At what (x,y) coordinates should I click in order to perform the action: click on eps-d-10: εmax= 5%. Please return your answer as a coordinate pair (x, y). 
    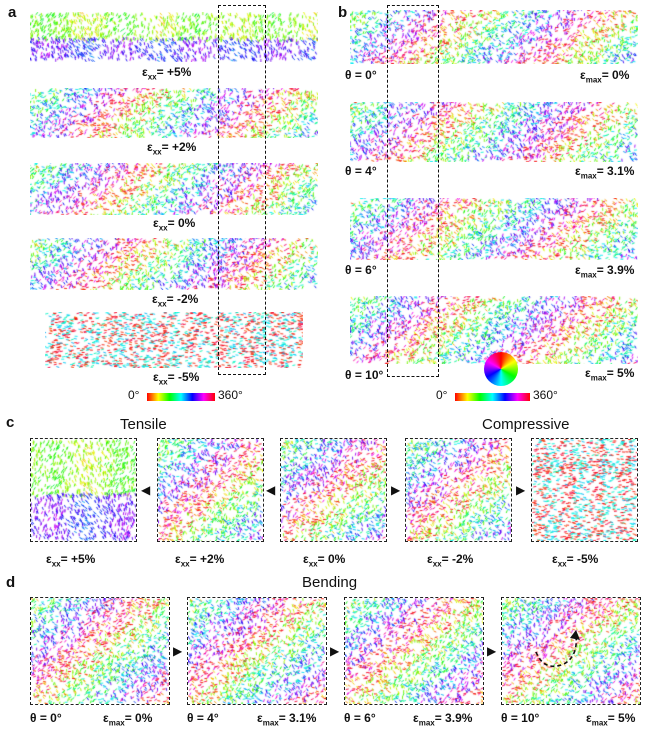
    Looking at the image, I should click on (611, 719).